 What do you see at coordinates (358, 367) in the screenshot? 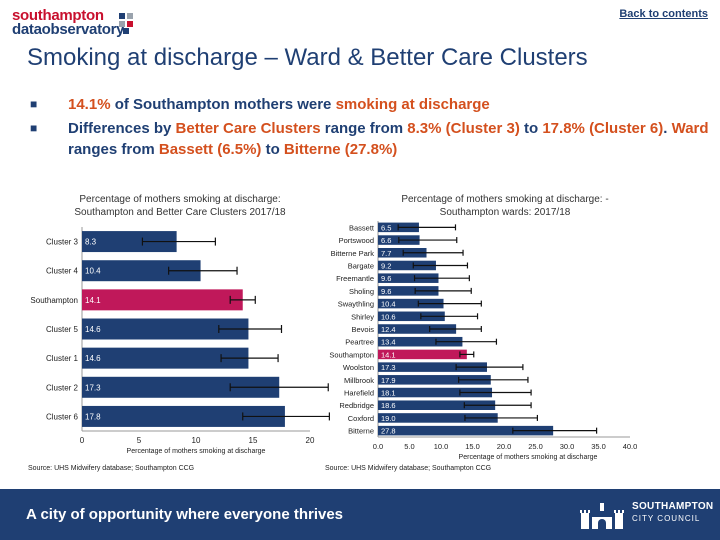
I see `category-label: Woolston` at bounding box center [358, 367].